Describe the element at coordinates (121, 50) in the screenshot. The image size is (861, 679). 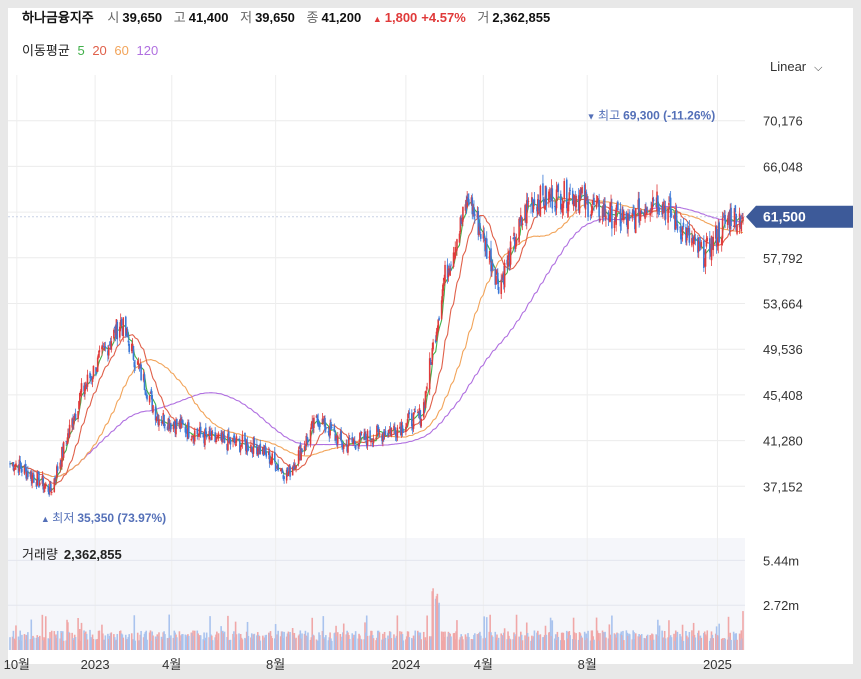
I see `ma60-legend: 60` at that location.